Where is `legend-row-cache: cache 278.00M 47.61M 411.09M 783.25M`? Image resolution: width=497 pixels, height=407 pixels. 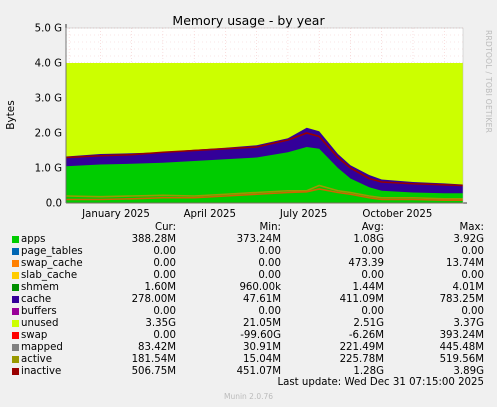 legend-row-cache: cache 278.00M 47.61M 411.09M 783.25M is located at coordinates (248, 300).